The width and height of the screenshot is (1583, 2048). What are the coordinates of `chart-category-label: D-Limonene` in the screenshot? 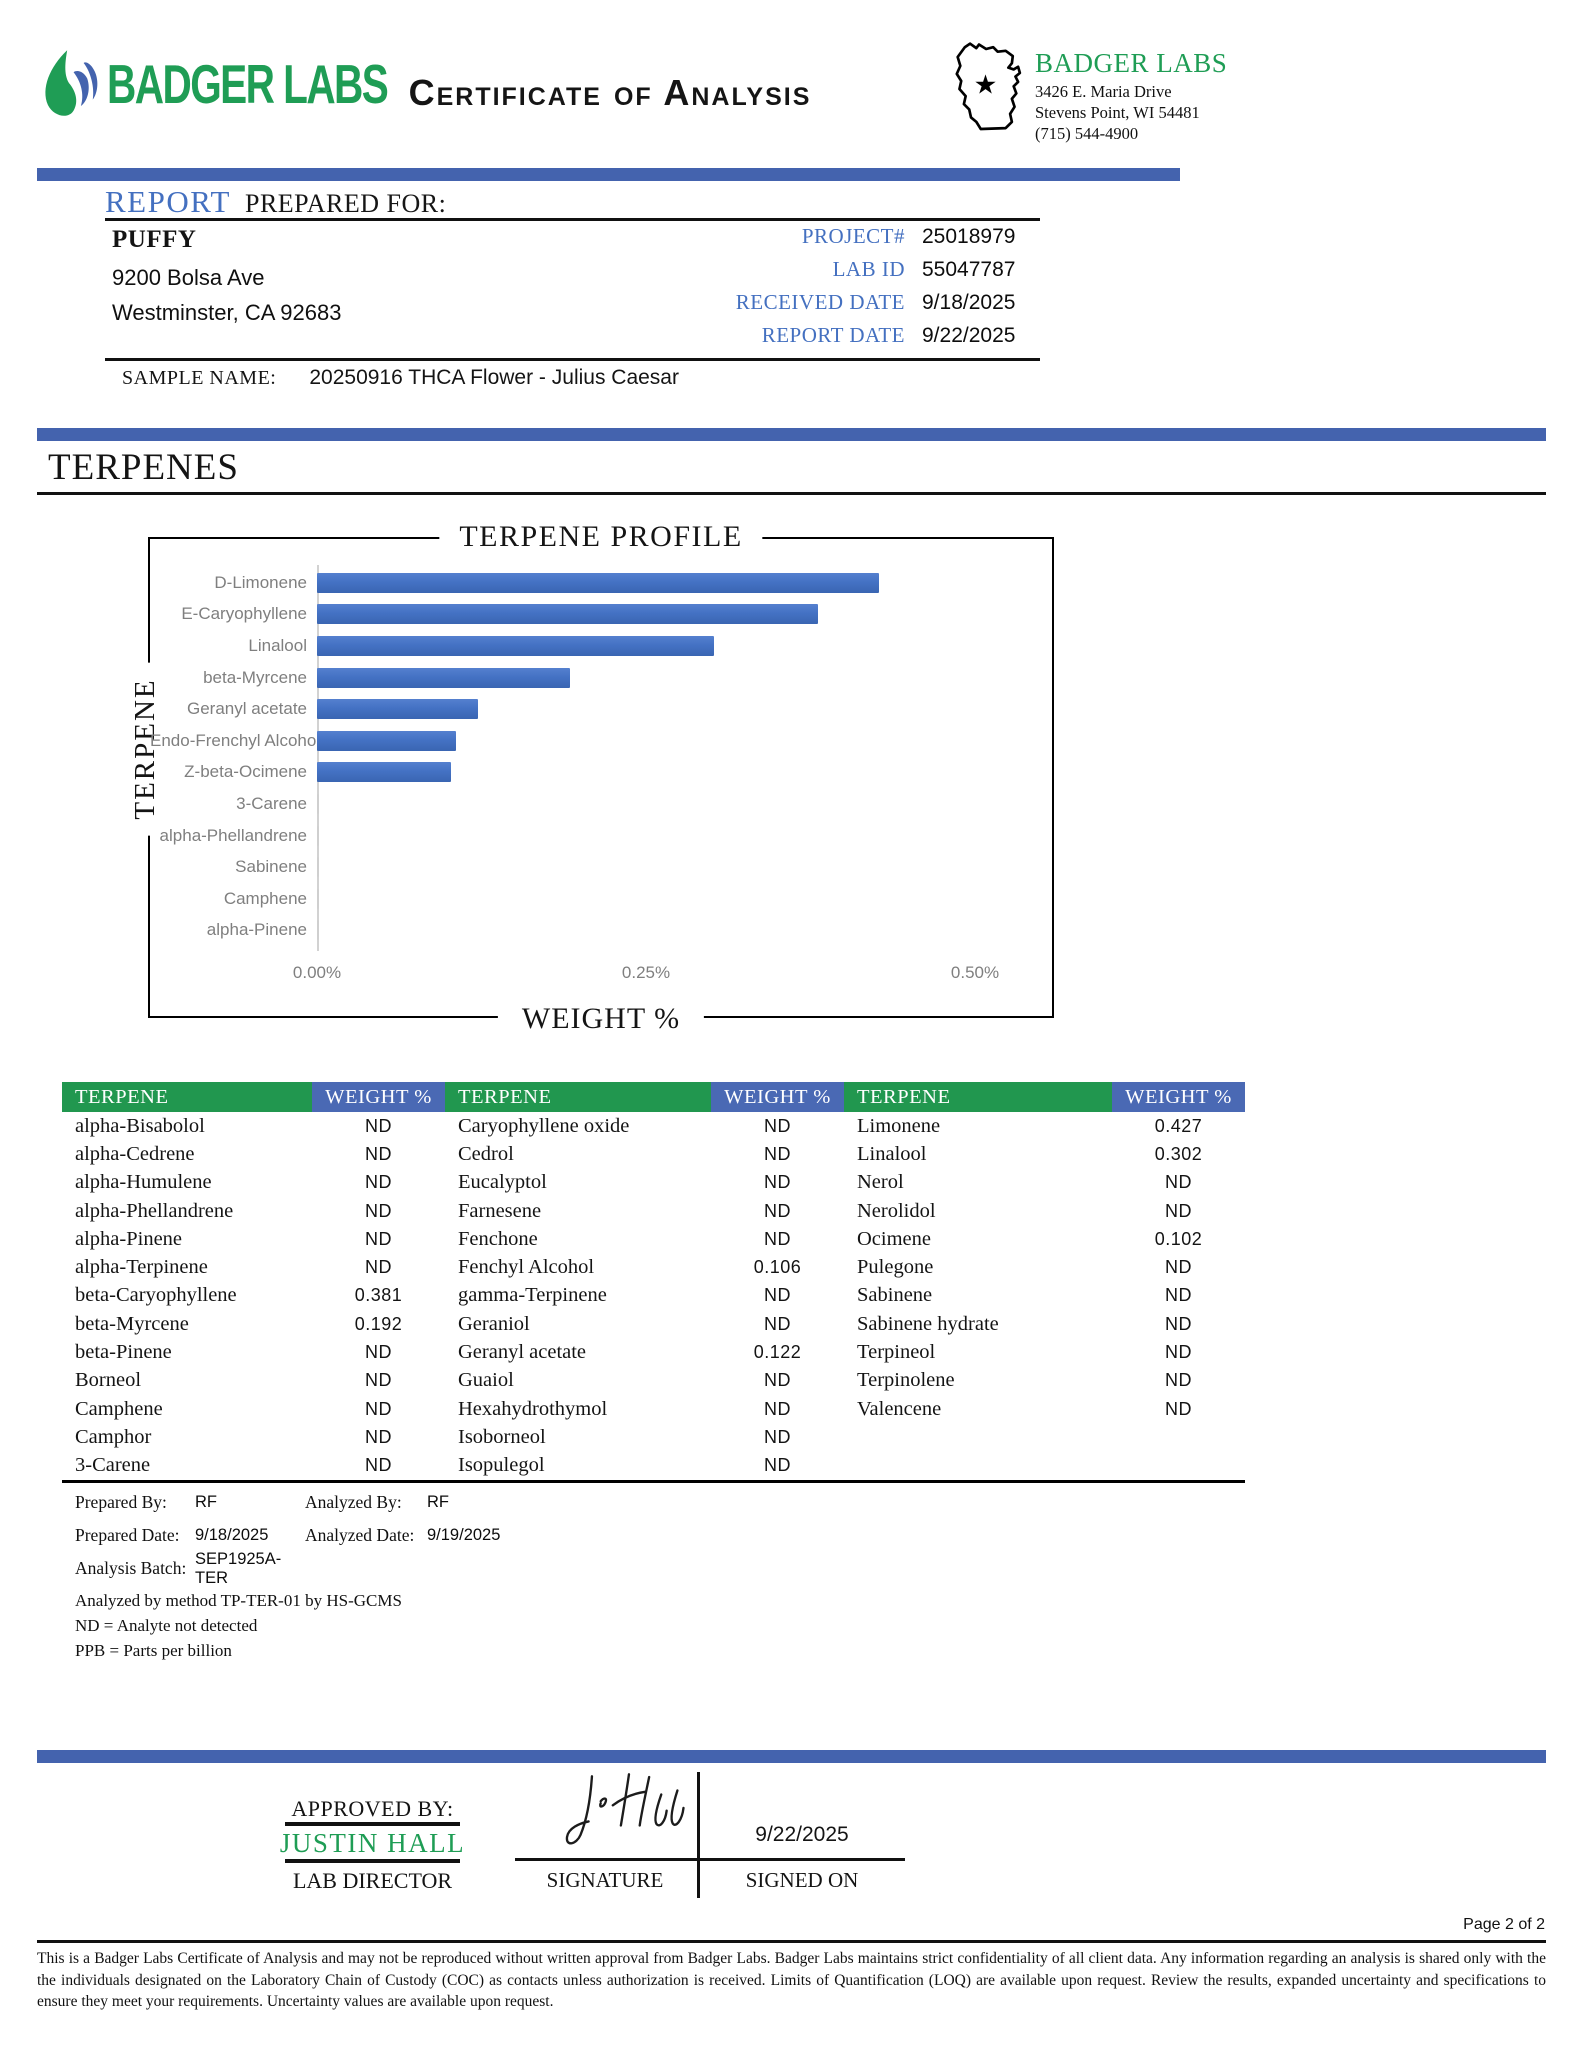 It's located at (260, 582).